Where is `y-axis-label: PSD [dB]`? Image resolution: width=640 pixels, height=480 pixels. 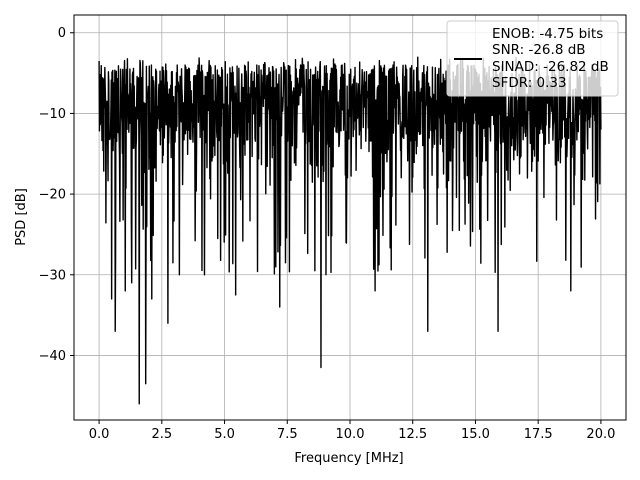
y-axis-label: PSD [dB] is located at coordinates (21, 217).